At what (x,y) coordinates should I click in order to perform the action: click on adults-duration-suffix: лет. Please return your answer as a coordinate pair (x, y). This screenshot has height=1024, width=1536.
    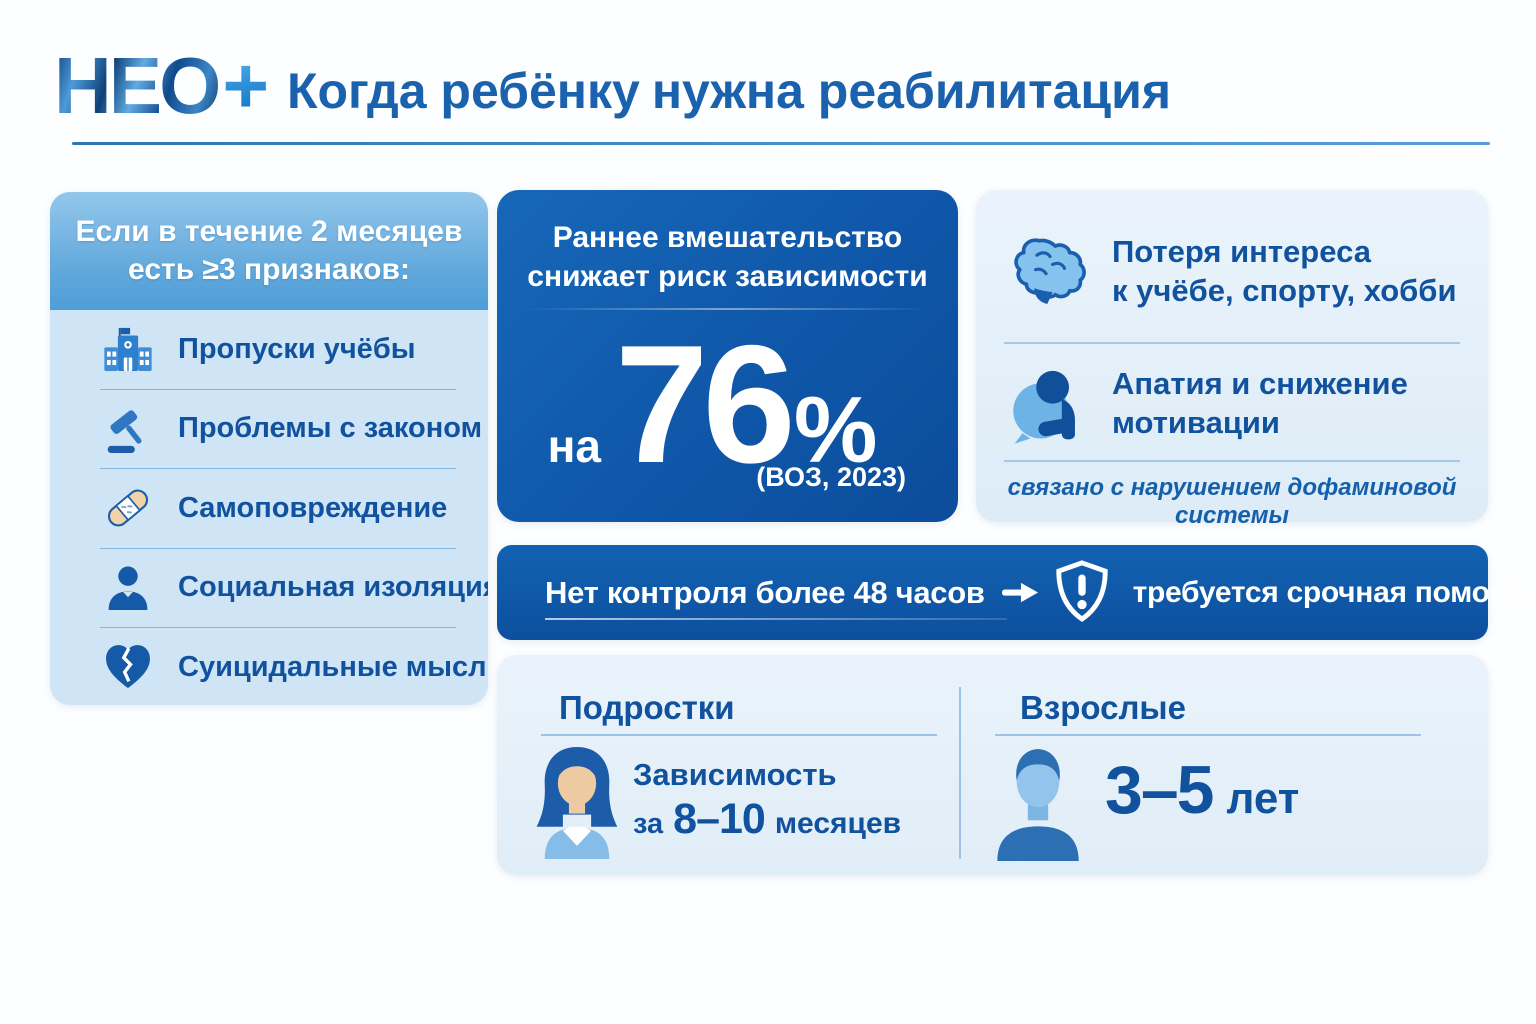
    Looking at the image, I should click on (1263, 798).